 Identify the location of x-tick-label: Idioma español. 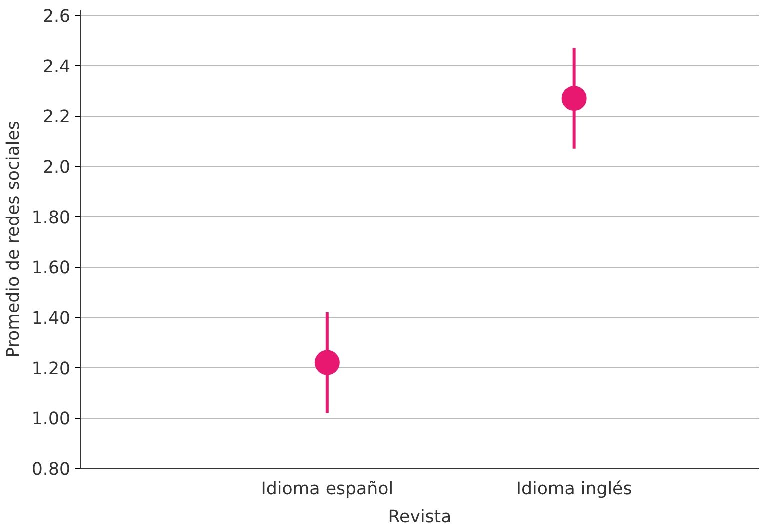
(327, 490).